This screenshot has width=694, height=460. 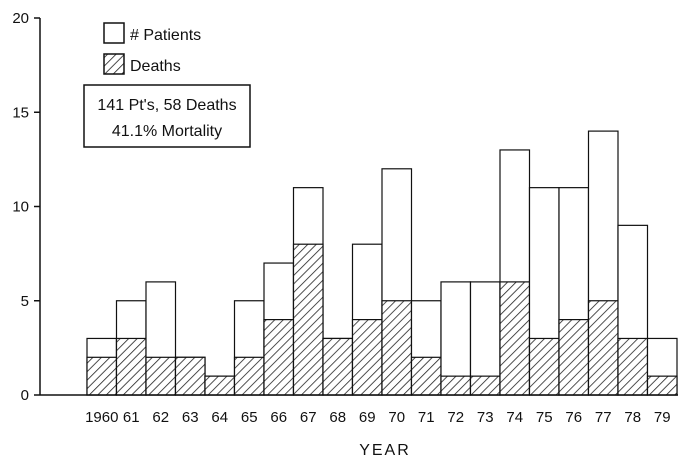 I want to click on x-axis-title: YEAR, so click(x=385, y=450).